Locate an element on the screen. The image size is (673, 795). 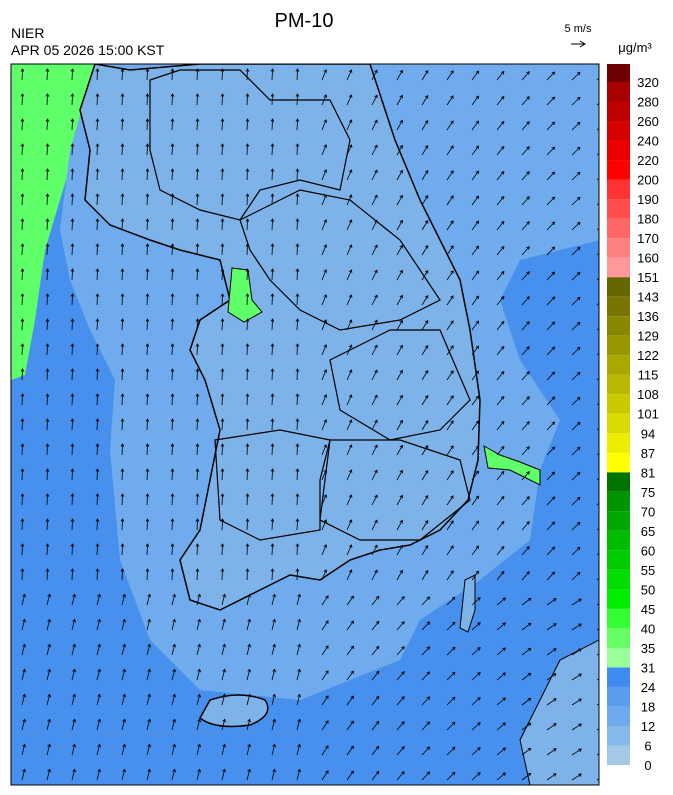
colorbar-tick-label: 143 is located at coordinates (648, 297).